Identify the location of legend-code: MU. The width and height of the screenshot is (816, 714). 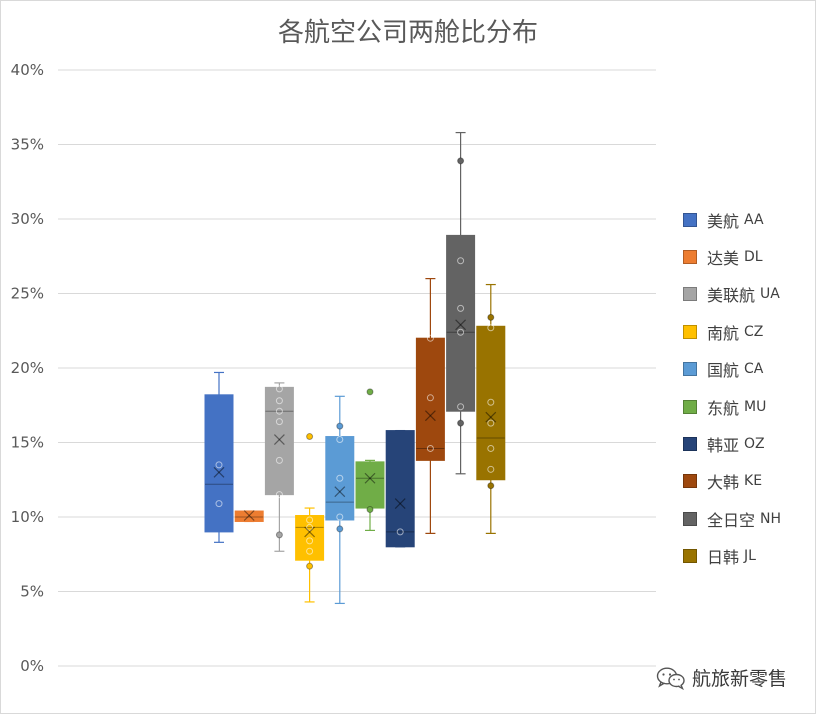
(755, 406).